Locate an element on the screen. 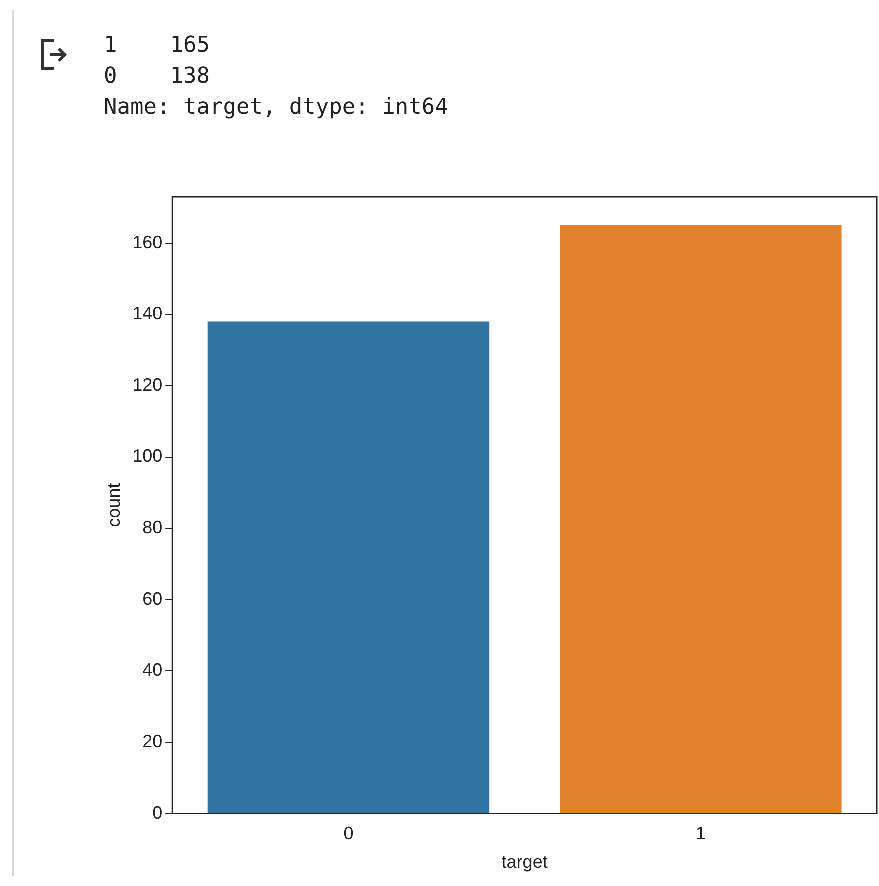 This screenshot has height=886, width=879. y-tick-label: 100 is located at coordinates (147, 456).